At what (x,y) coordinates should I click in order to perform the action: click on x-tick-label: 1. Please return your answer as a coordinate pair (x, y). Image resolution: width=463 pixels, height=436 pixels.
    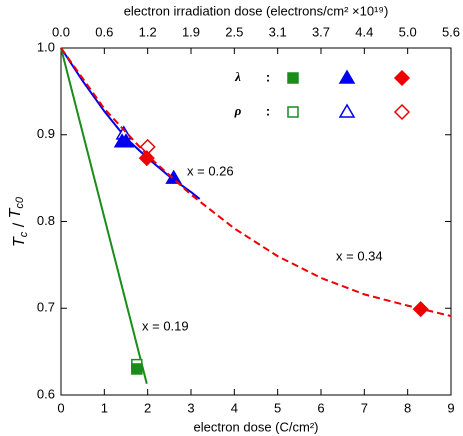
    Looking at the image, I should click on (104, 407).